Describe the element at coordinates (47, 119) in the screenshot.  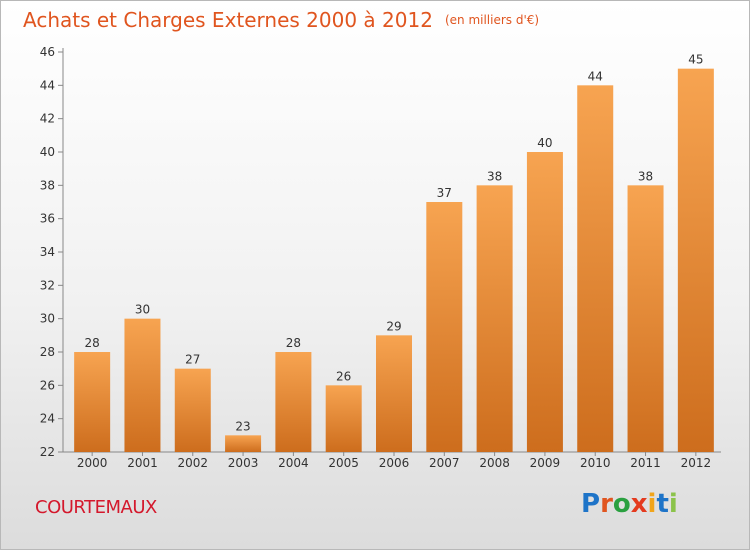
I see `y-tick-label: 42` at that location.